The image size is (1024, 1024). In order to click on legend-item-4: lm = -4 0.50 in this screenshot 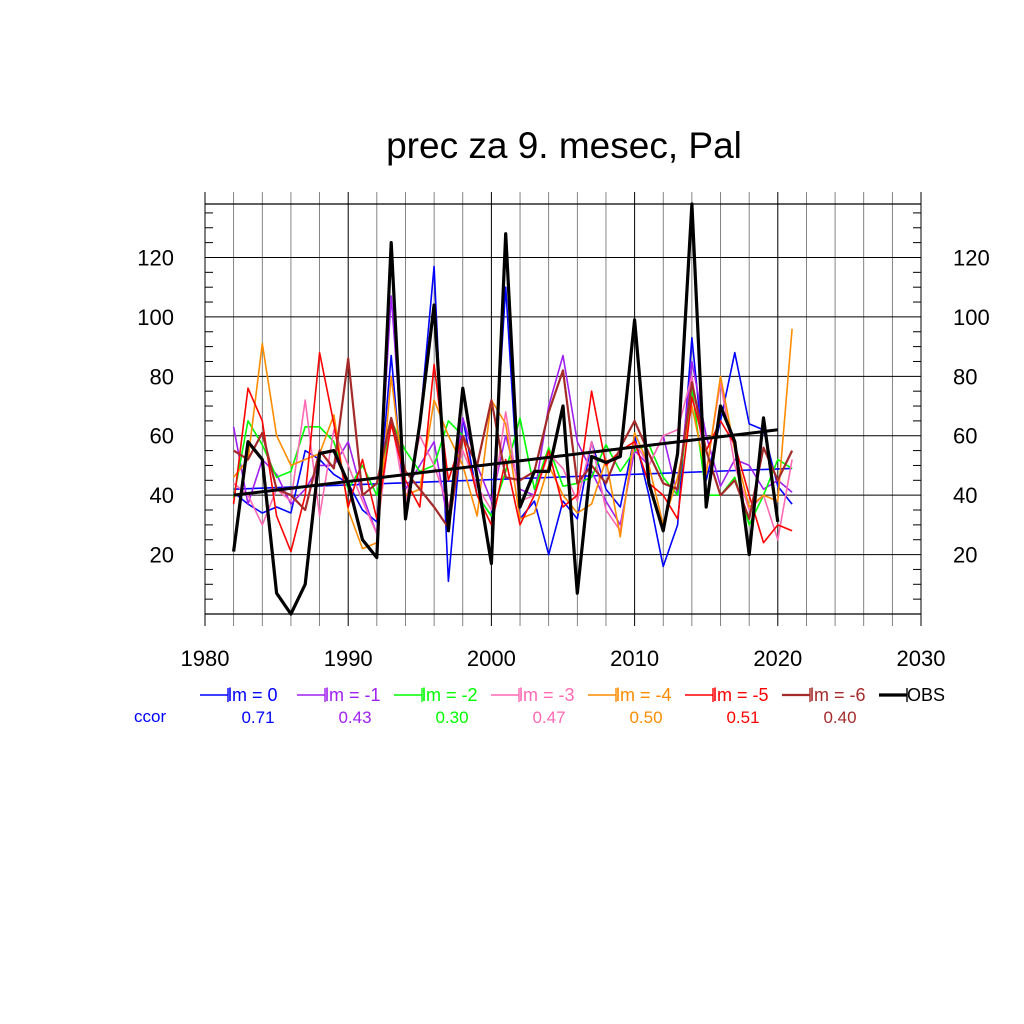, I will do `click(630, 706)`.